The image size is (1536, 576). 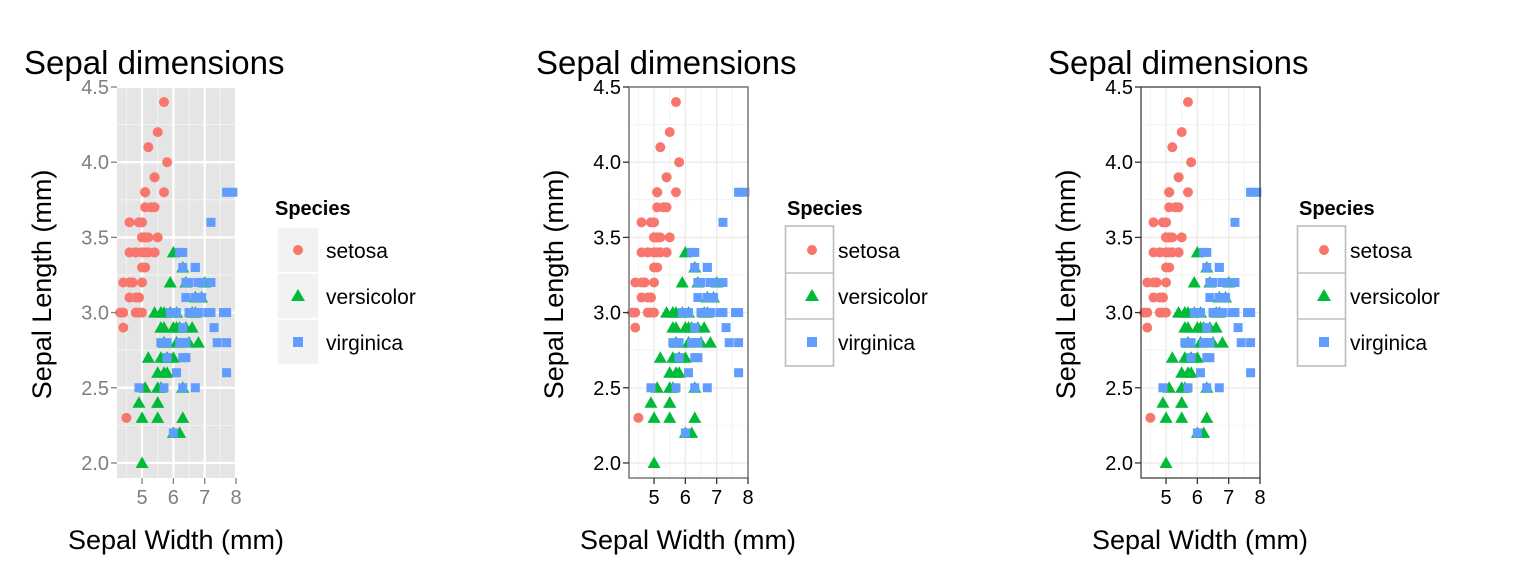 I want to click on legend-label-versicolor: versicolor, so click(x=883, y=297).